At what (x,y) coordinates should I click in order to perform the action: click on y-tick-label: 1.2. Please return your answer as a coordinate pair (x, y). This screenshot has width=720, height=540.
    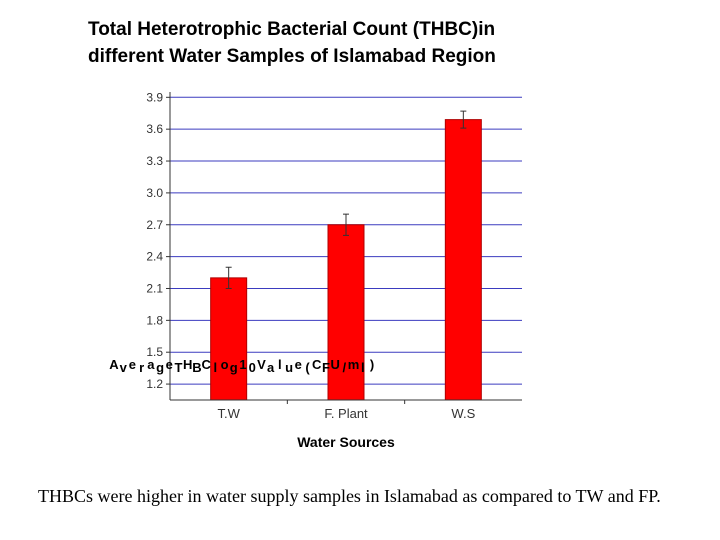
    Looking at the image, I should click on (154, 384).